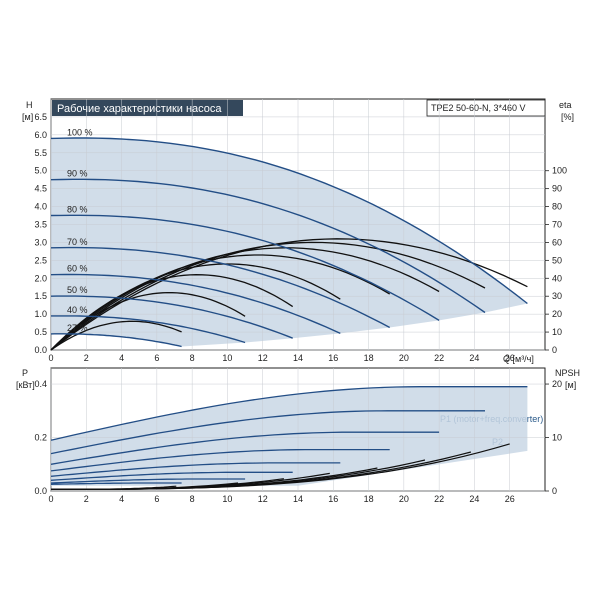  What do you see at coordinates (50, 358) in the screenshot?
I see `x-tick-label: 0` at bounding box center [50, 358].